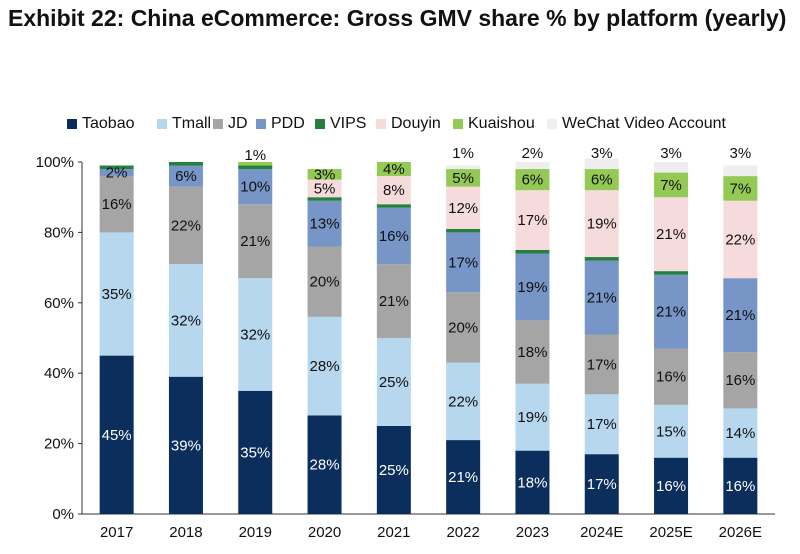 Image resolution: width=800 pixels, height=554 pixels. Describe the element at coordinates (117, 435) in the screenshot. I see `data-label-taobao-2017: 45%` at that location.